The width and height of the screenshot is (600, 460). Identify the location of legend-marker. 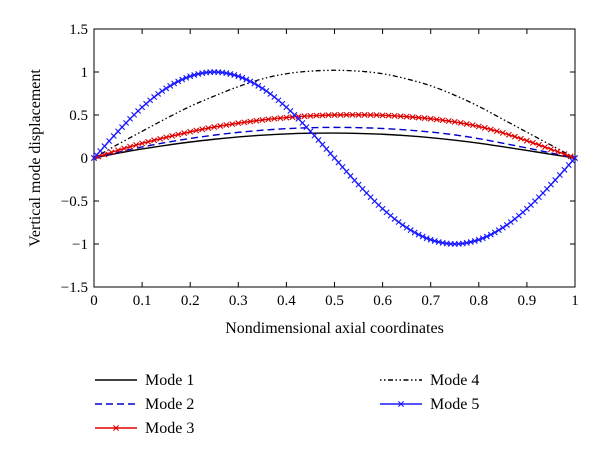
(116, 428).